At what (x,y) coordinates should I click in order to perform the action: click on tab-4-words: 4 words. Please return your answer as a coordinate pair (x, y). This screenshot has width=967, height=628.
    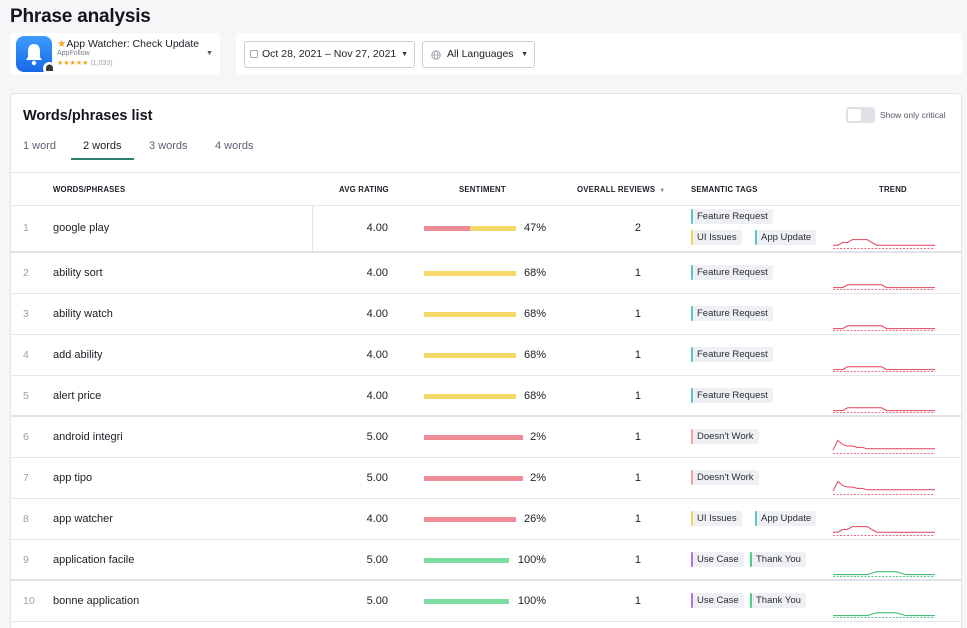
    Looking at the image, I should click on (234, 146).